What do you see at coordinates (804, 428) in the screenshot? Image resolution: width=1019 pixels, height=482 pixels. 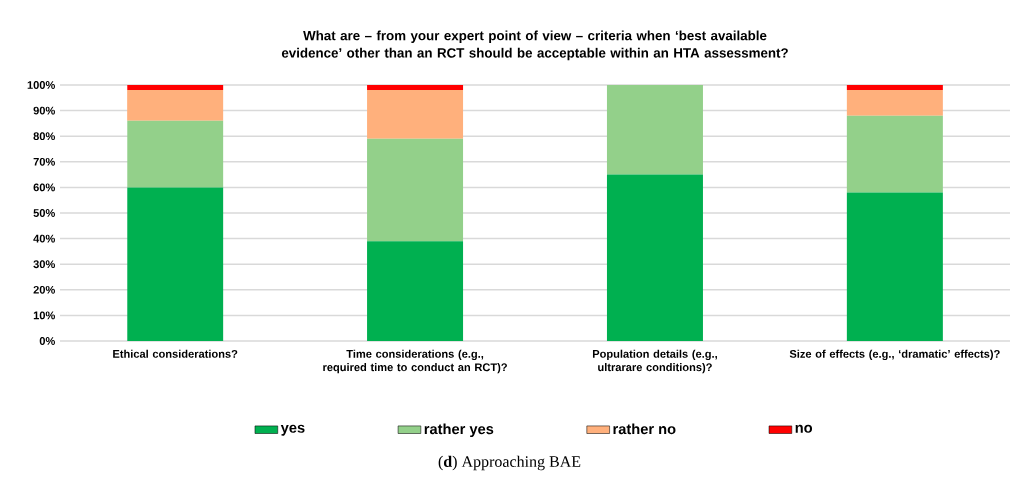 I see `legend-label: no` at bounding box center [804, 428].